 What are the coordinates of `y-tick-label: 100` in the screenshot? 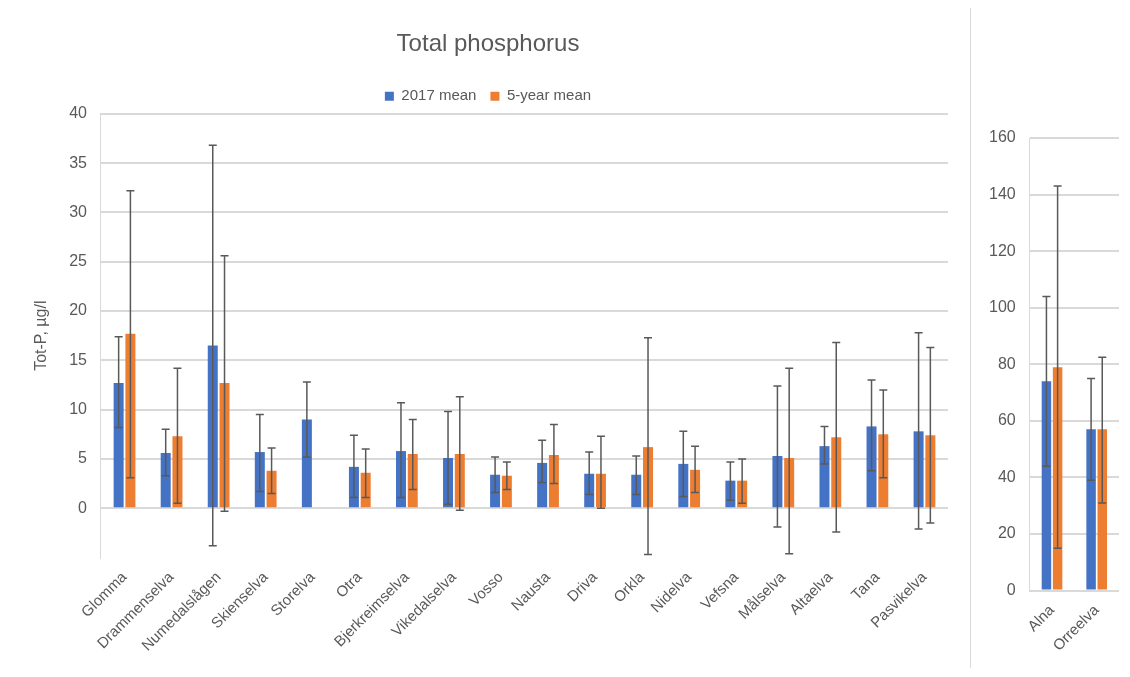 It's located at (1002, 307).